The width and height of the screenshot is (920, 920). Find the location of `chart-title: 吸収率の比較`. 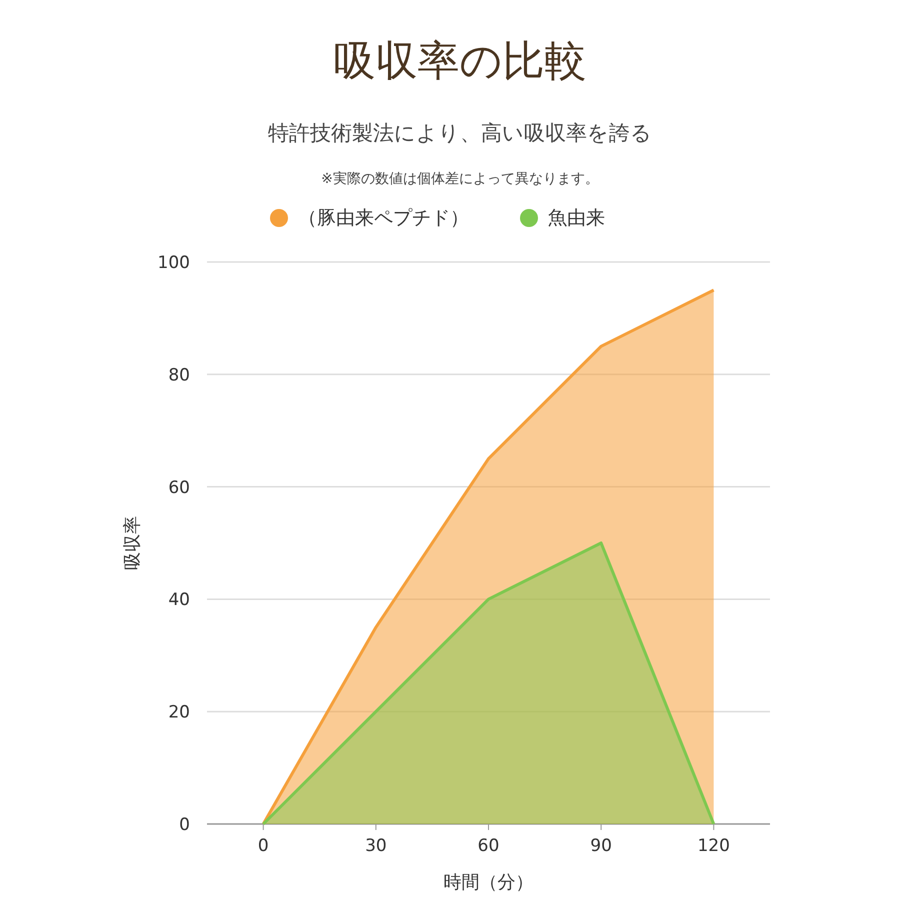

chart-title: 吸収率の比較 is located at coordinates (460, 60).